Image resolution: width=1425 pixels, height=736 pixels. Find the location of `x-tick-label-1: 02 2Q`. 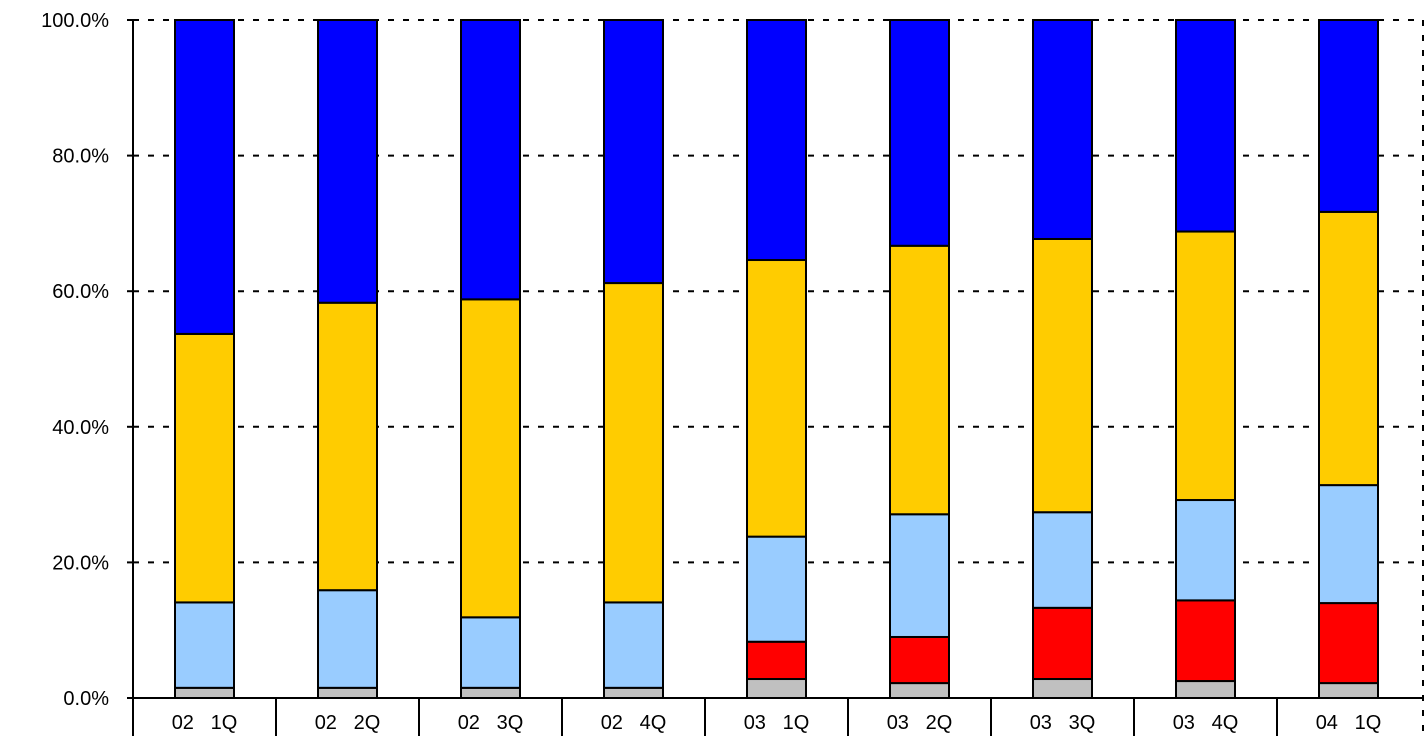

x-tick-label-1: 02 2Q is located at coordinates (348, 723).